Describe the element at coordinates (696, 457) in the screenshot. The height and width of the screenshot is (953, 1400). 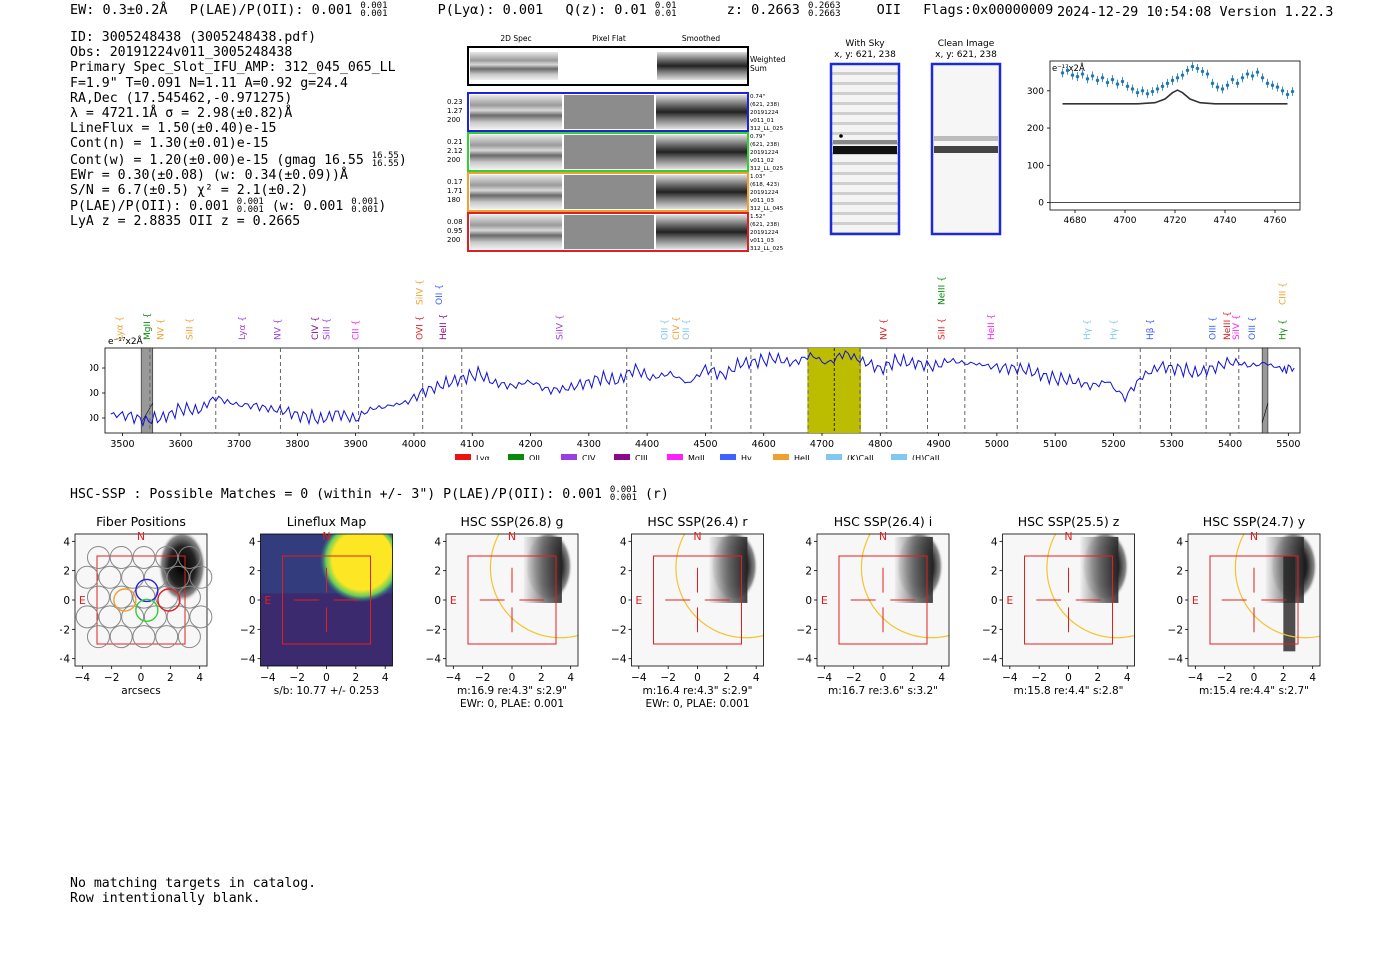
I see `legend-label: MgII` at that location.